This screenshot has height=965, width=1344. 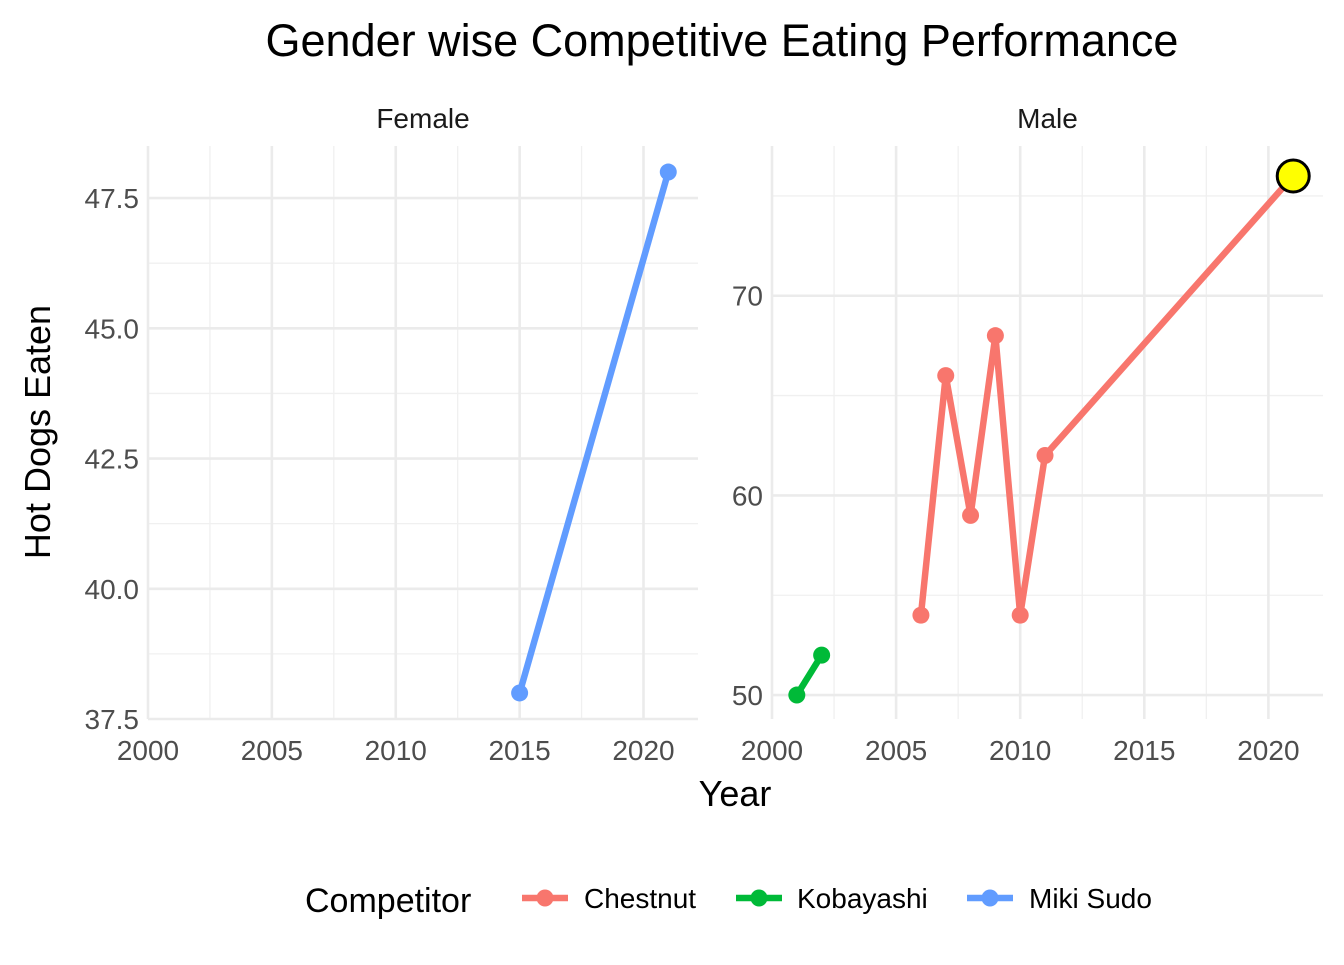 What do you see at coordinates (735, 793) in the screenshot?
I see `x-axis-label: Year` at bounding box center [735, 793].